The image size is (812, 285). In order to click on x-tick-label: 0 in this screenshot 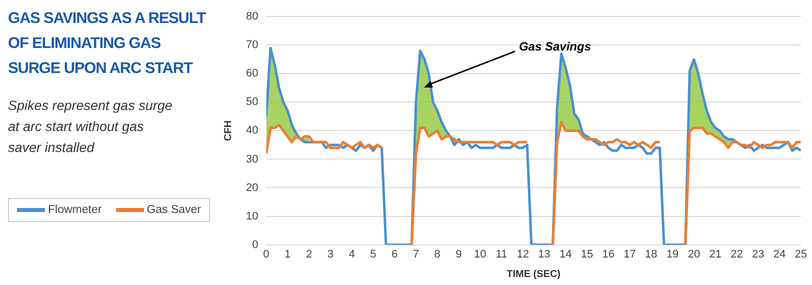, I will do `click(266, 254)`.